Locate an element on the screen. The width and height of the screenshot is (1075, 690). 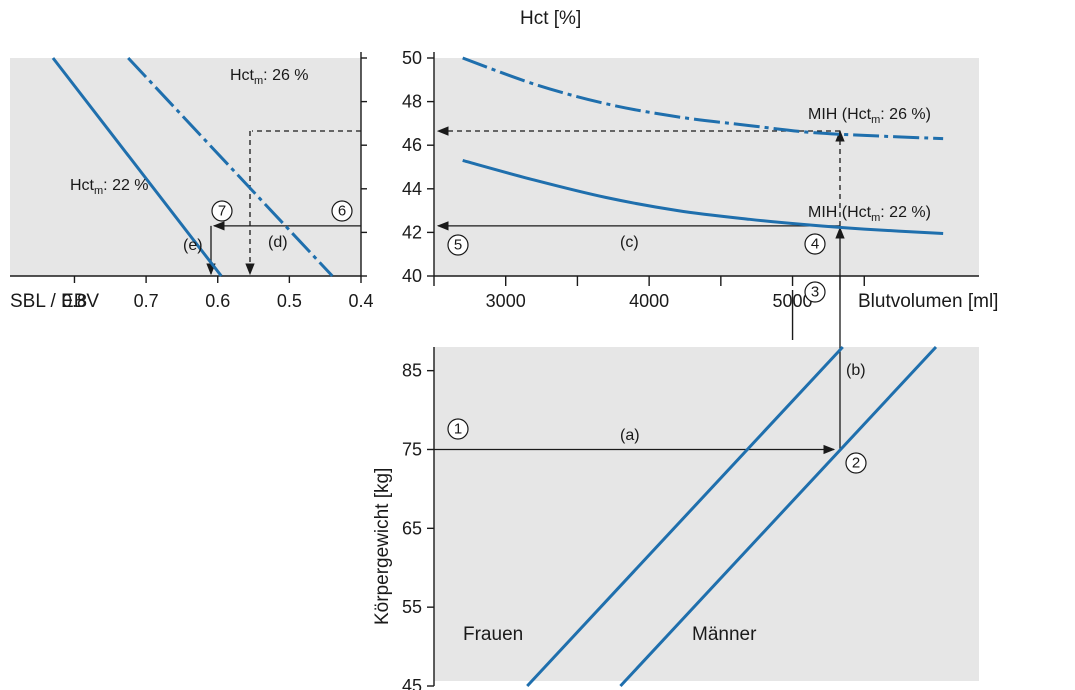
blutvolumen-axis-title: Blutvolumen [ml] is located at coordinates (928, 301).